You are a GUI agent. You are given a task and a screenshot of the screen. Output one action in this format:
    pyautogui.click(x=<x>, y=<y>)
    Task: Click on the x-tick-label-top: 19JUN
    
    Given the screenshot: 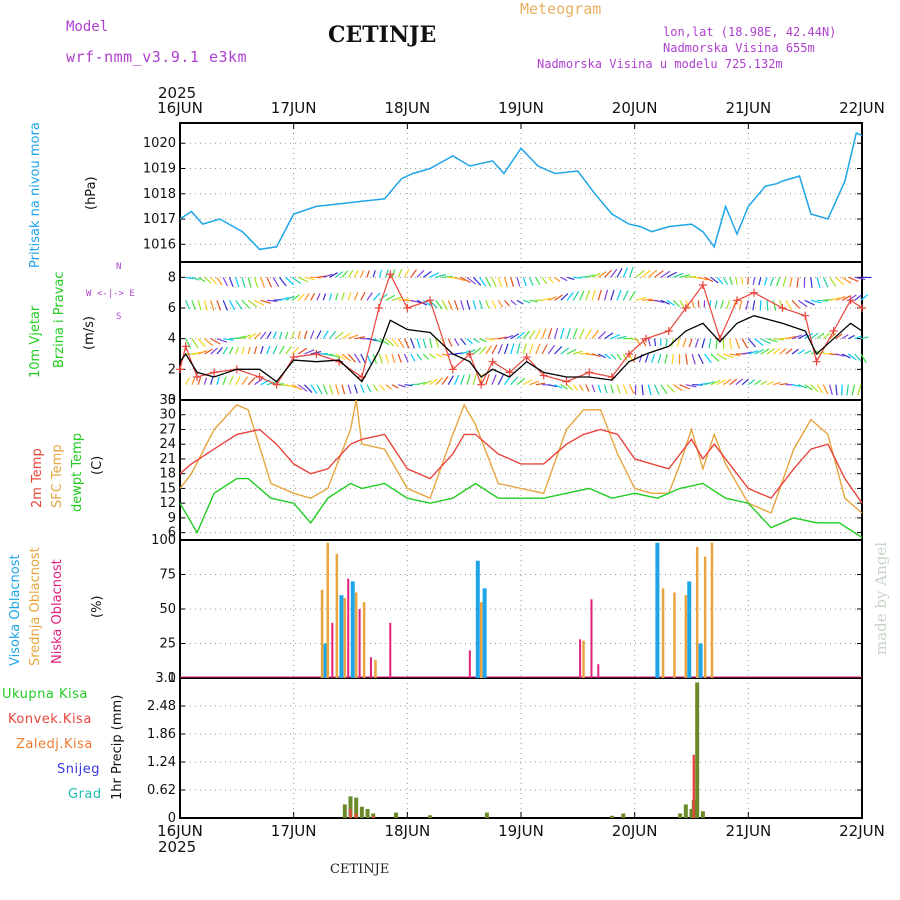 What is the action you would take?
    pyautogui.click(x=521, y=108)
    